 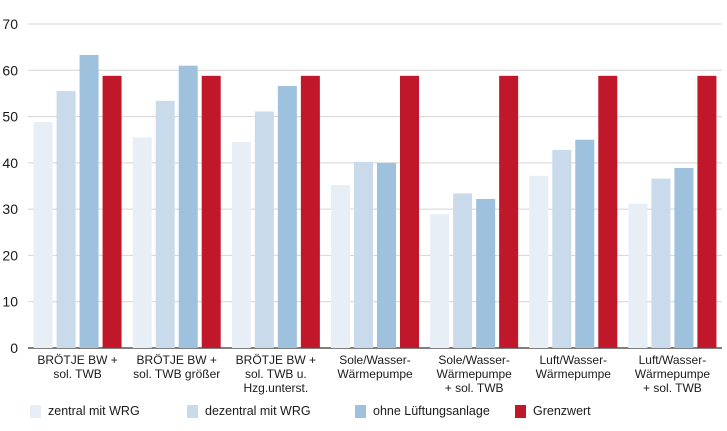 What do you see at coordinates (276, 388) in the screenshot?
I see `x-category-label: Hzg.unterst.` at bounding box center [276, 388].